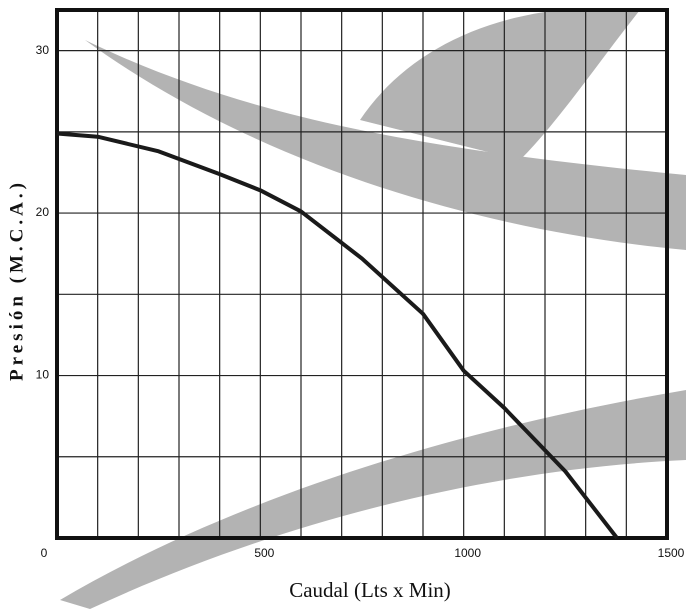  What do you see at coordinates (16, 280) in the screenshot?
I see `y-axis-title: Presión (M.C.A.)` at bounding box center [16, 280].